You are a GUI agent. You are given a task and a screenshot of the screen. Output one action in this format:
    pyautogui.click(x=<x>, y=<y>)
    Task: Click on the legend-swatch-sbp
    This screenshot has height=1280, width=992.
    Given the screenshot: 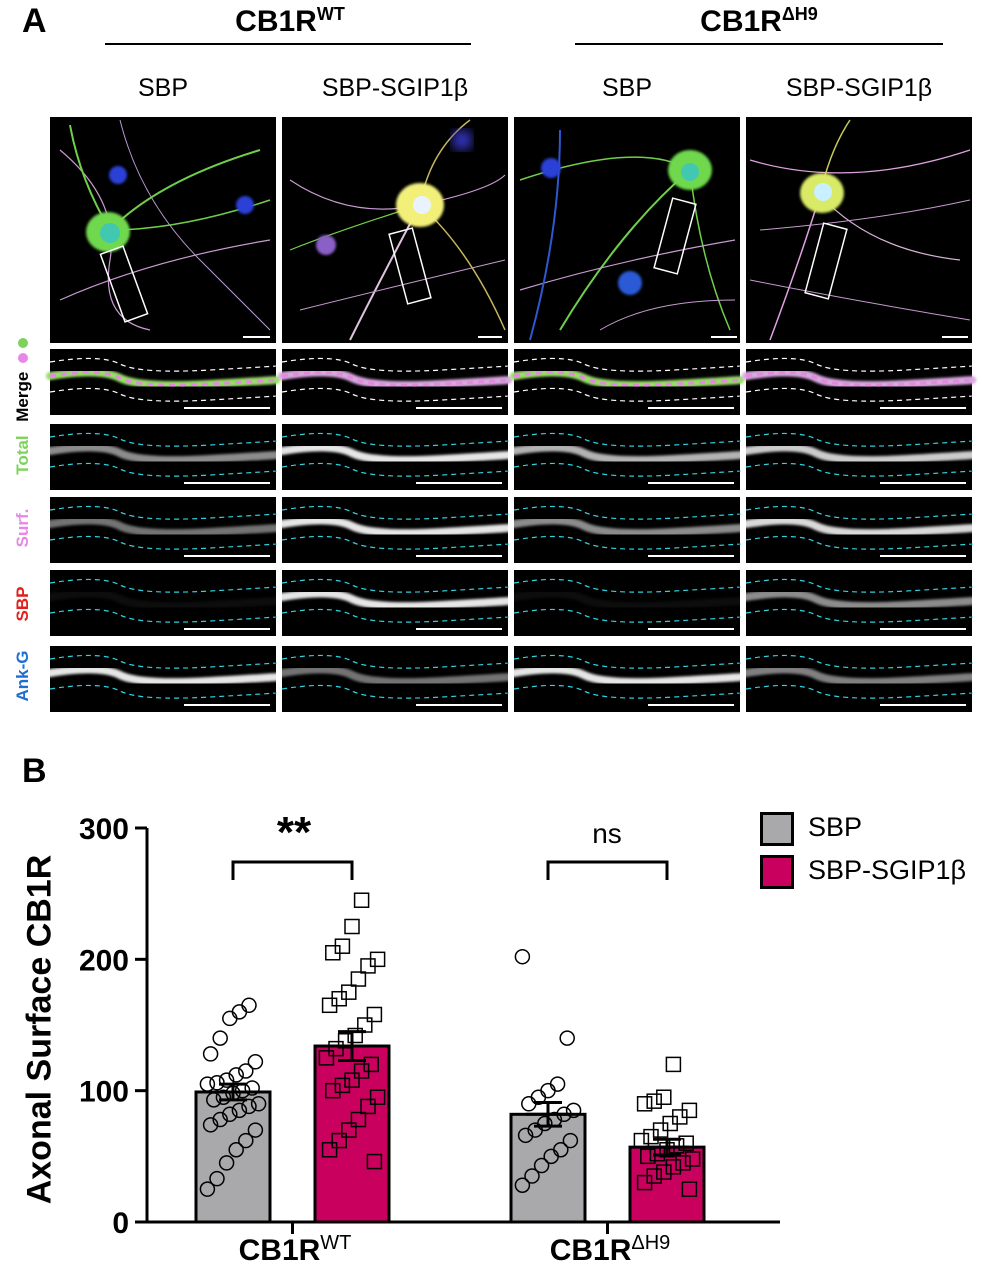 What is the action you would take?
    pyautogui.click(x=777, y=829)
    